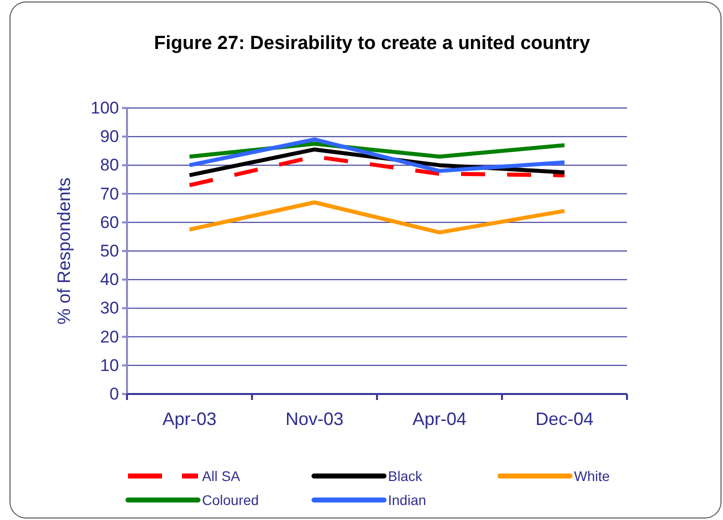 Image resolution: width=723 pixels, height=520 pixels. Describe the element at coordinates (109, 250) in the screenshot. I see `y-tick-label: 50` at that location.